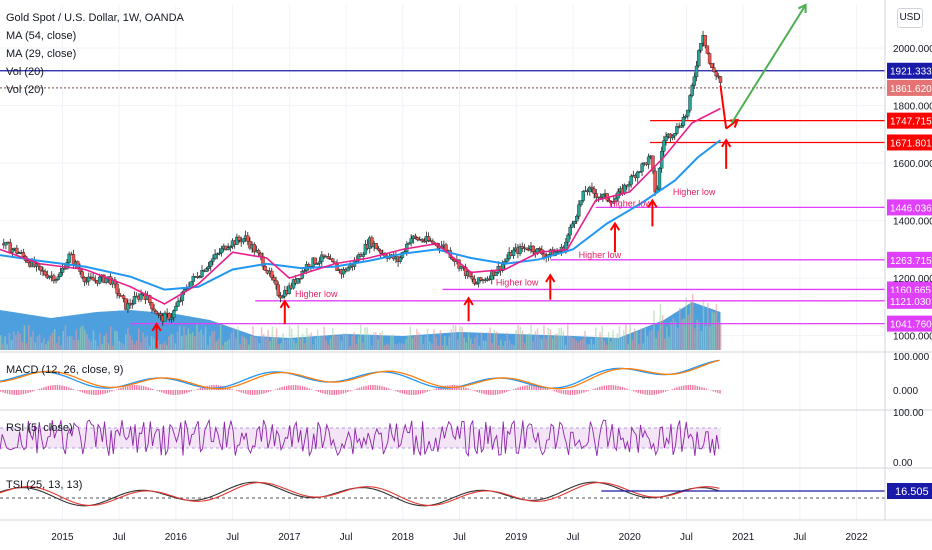 The height and width of the screenshot is (550, 932). I want to click on rsi-tick: 0.00, so click(903, 463).